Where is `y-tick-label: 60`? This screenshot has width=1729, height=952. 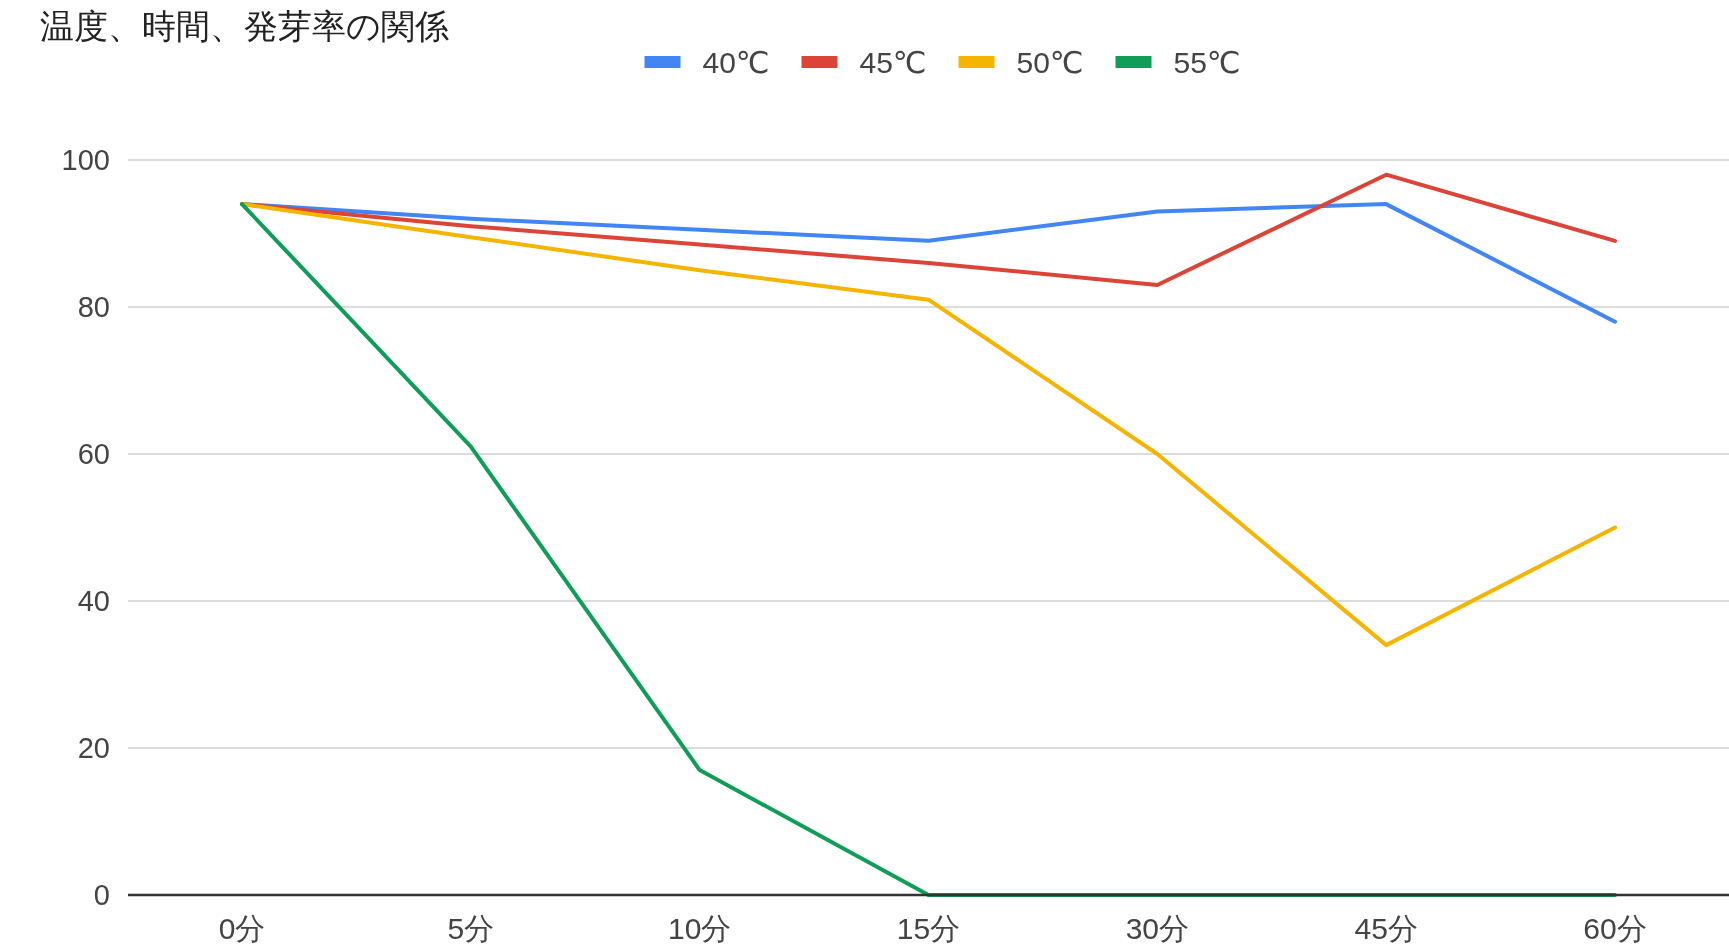 y-tick-label: 60 is located at coordinates (93, 454).